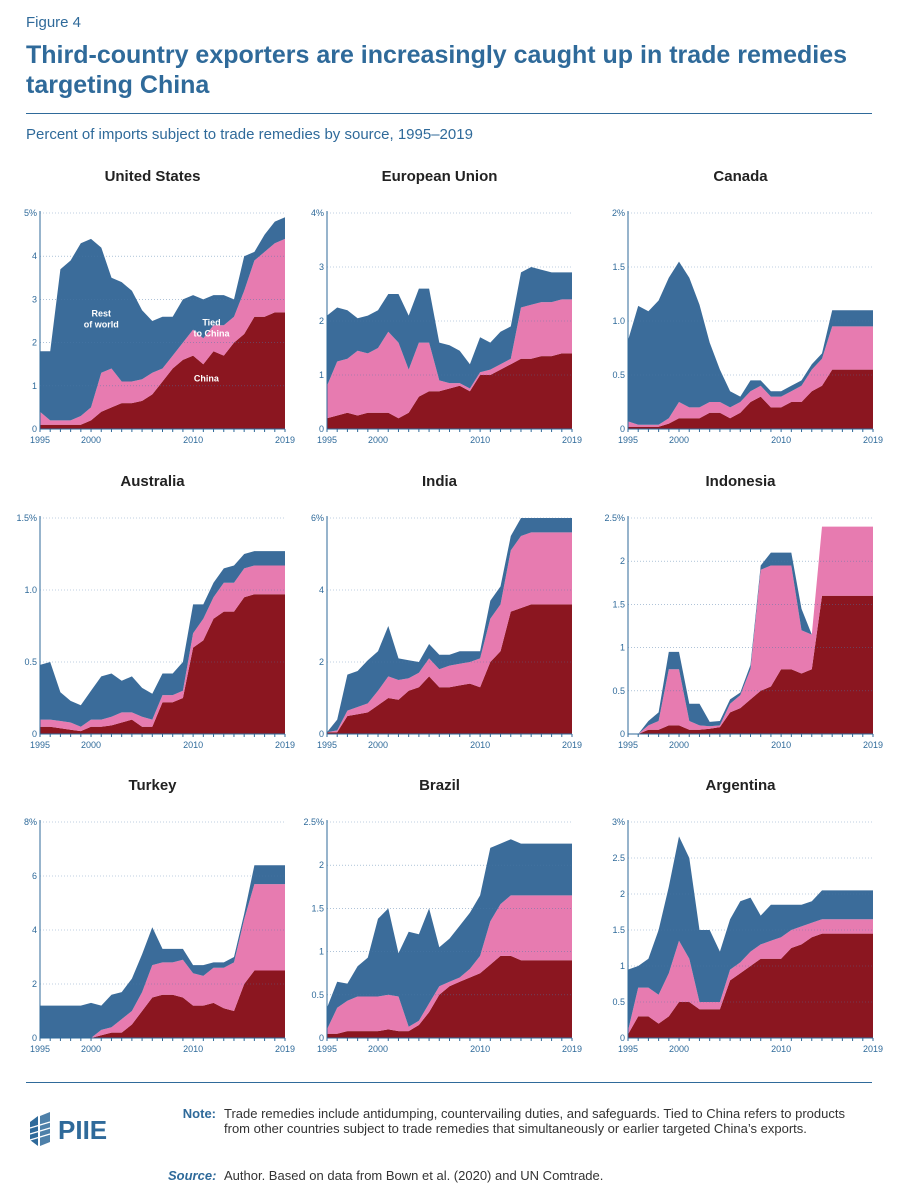 The image size is (900, 1200). Describe the element at coordinates (30, 213) in the screenshot. I see `y-tick-label: 5%` at that location.